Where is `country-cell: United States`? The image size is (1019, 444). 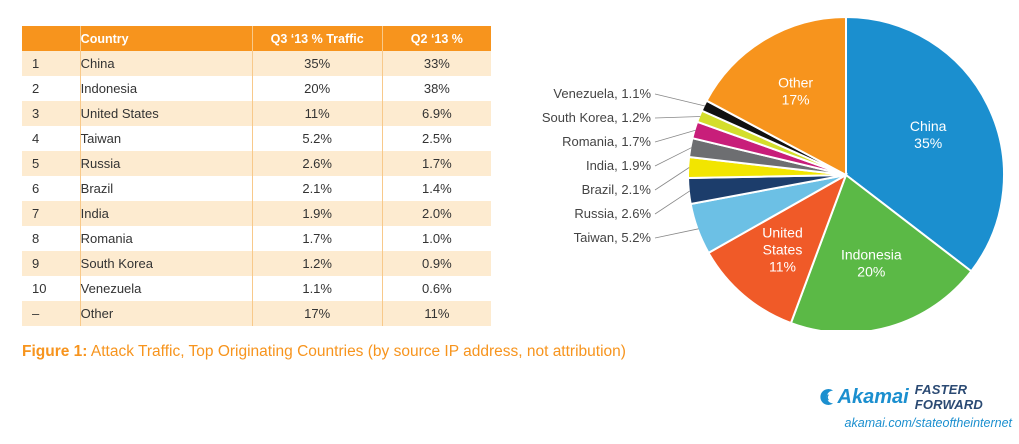 country-cell: United States is located at coordinates (166, 113).